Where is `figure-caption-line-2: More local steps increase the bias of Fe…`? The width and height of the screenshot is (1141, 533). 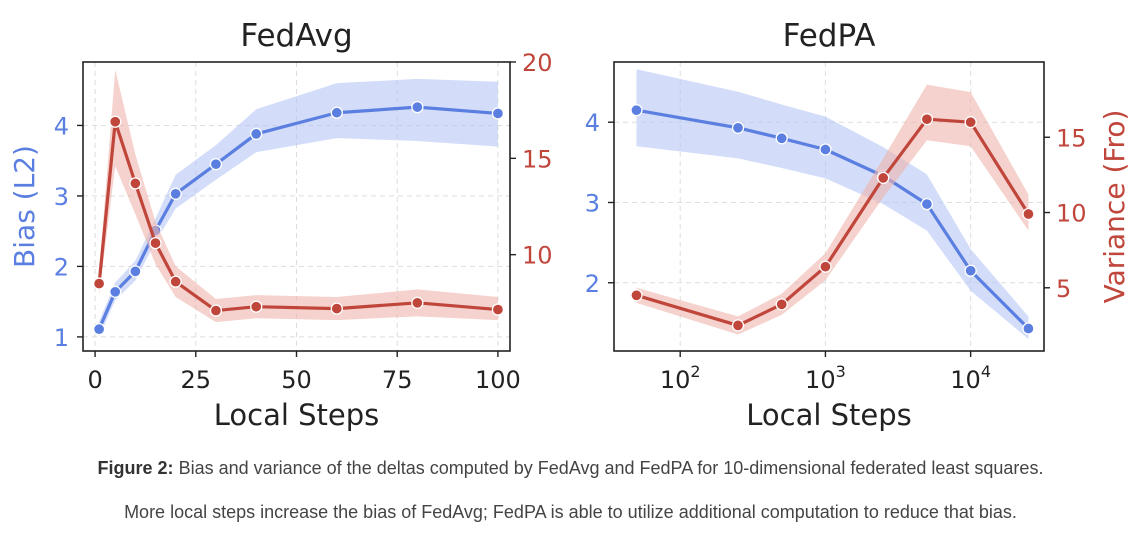
figure-caption-line-2: More local steps increase the bias of Fe… is located at coordinates (570, 512).